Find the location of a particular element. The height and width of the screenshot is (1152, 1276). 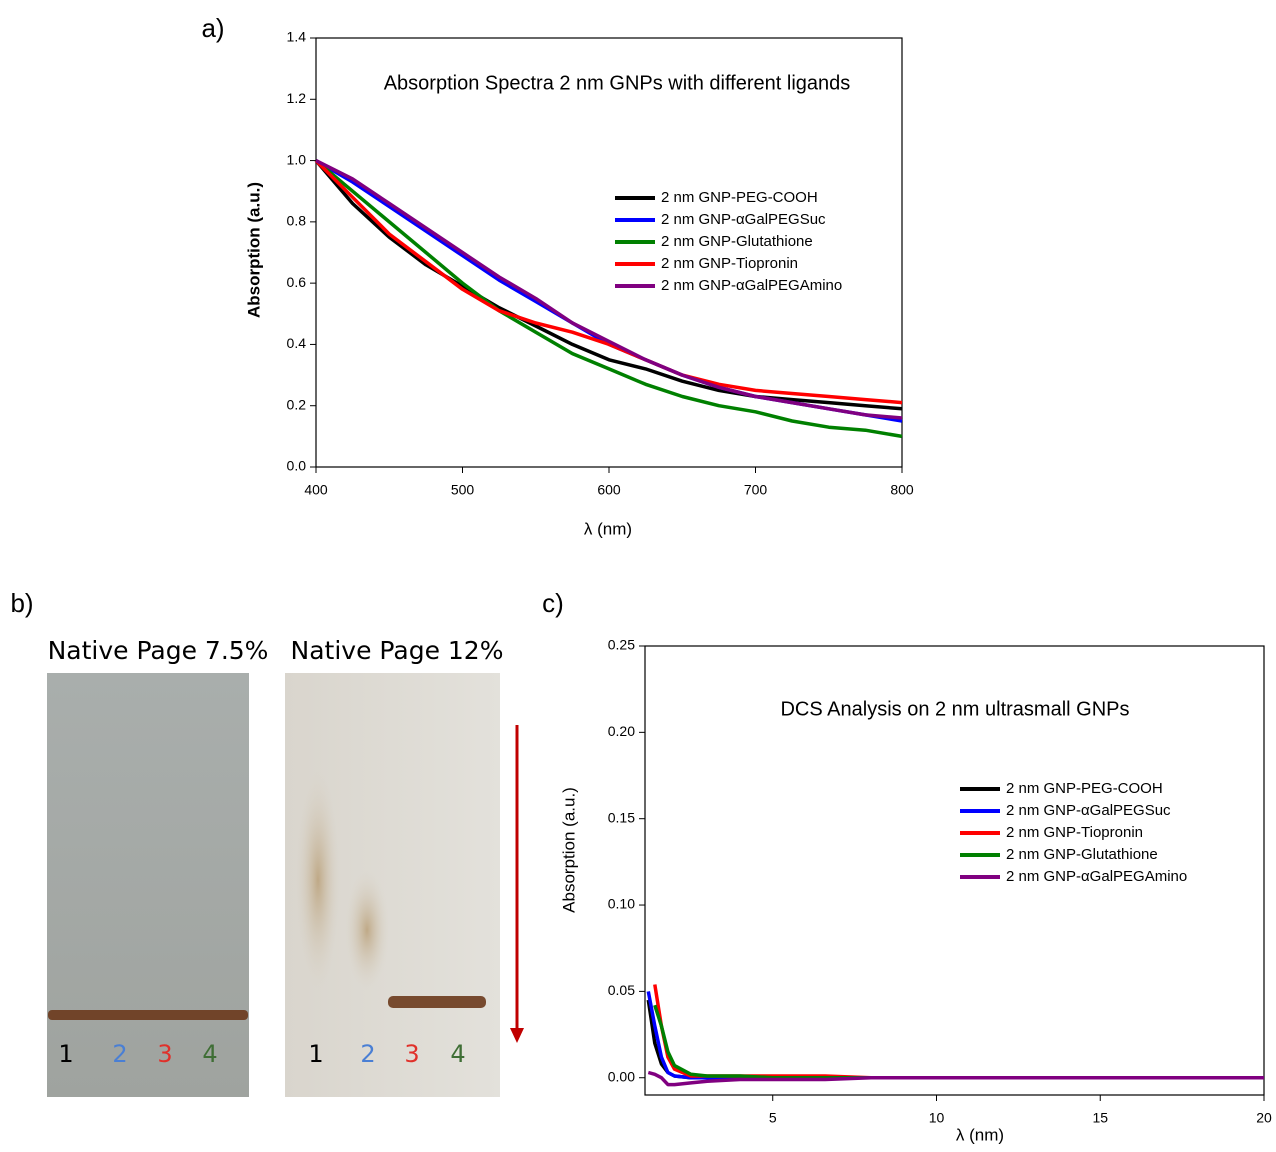

y-tick-label: 0.2 is located at coordinates (297, 404).